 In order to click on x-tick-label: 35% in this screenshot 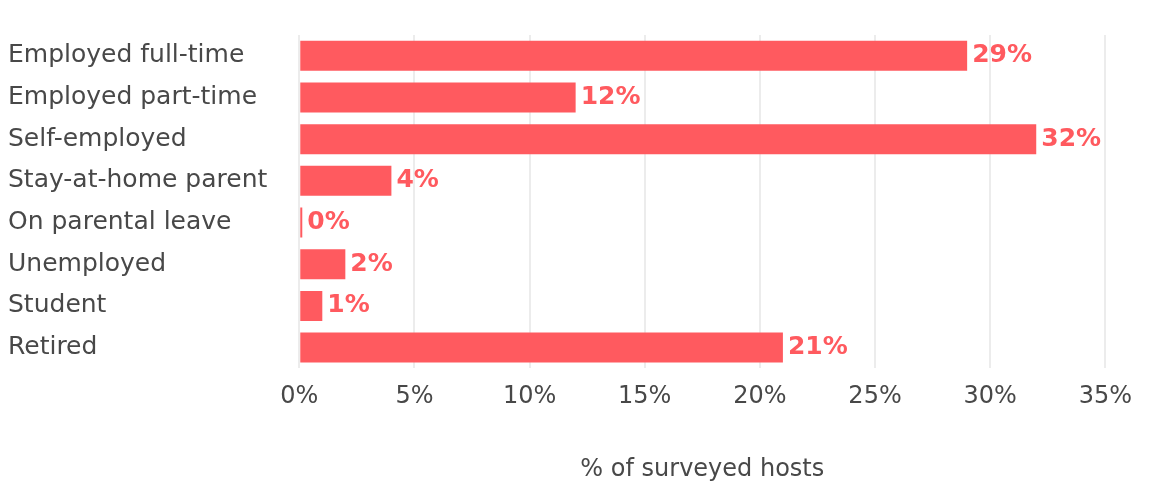, I will do `click(1105, 395)`.